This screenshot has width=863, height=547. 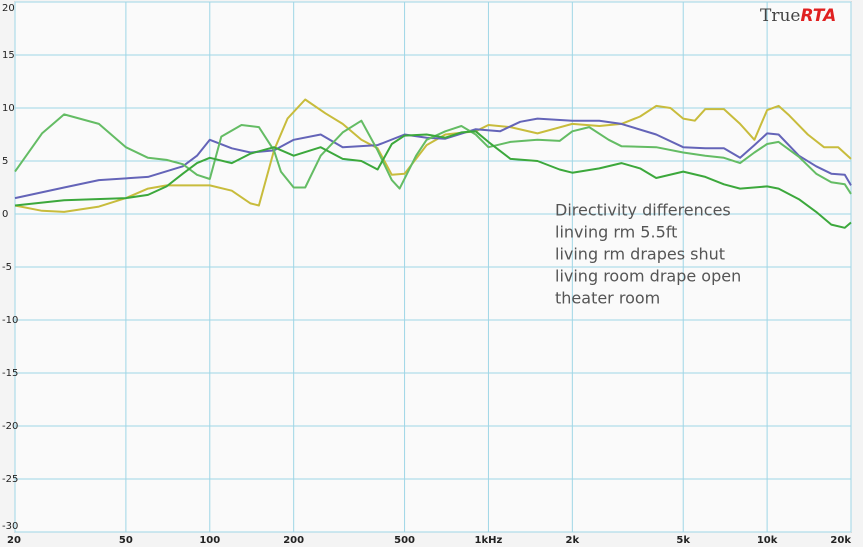 What do you see at coordinates (10, 479) in the screenshot?
I see `y-tick-label: -25` at bounding box center [10, 479].